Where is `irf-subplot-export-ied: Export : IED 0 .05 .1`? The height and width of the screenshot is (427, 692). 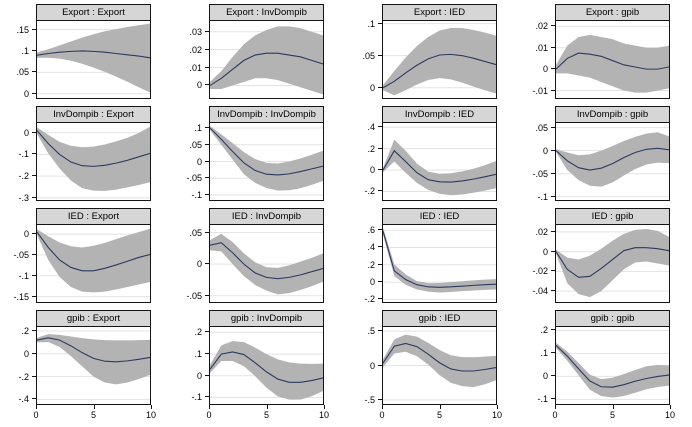 irf-subplot-export-ied: Export : IED 0 .05 .1 is located at coordinates (432, 51).